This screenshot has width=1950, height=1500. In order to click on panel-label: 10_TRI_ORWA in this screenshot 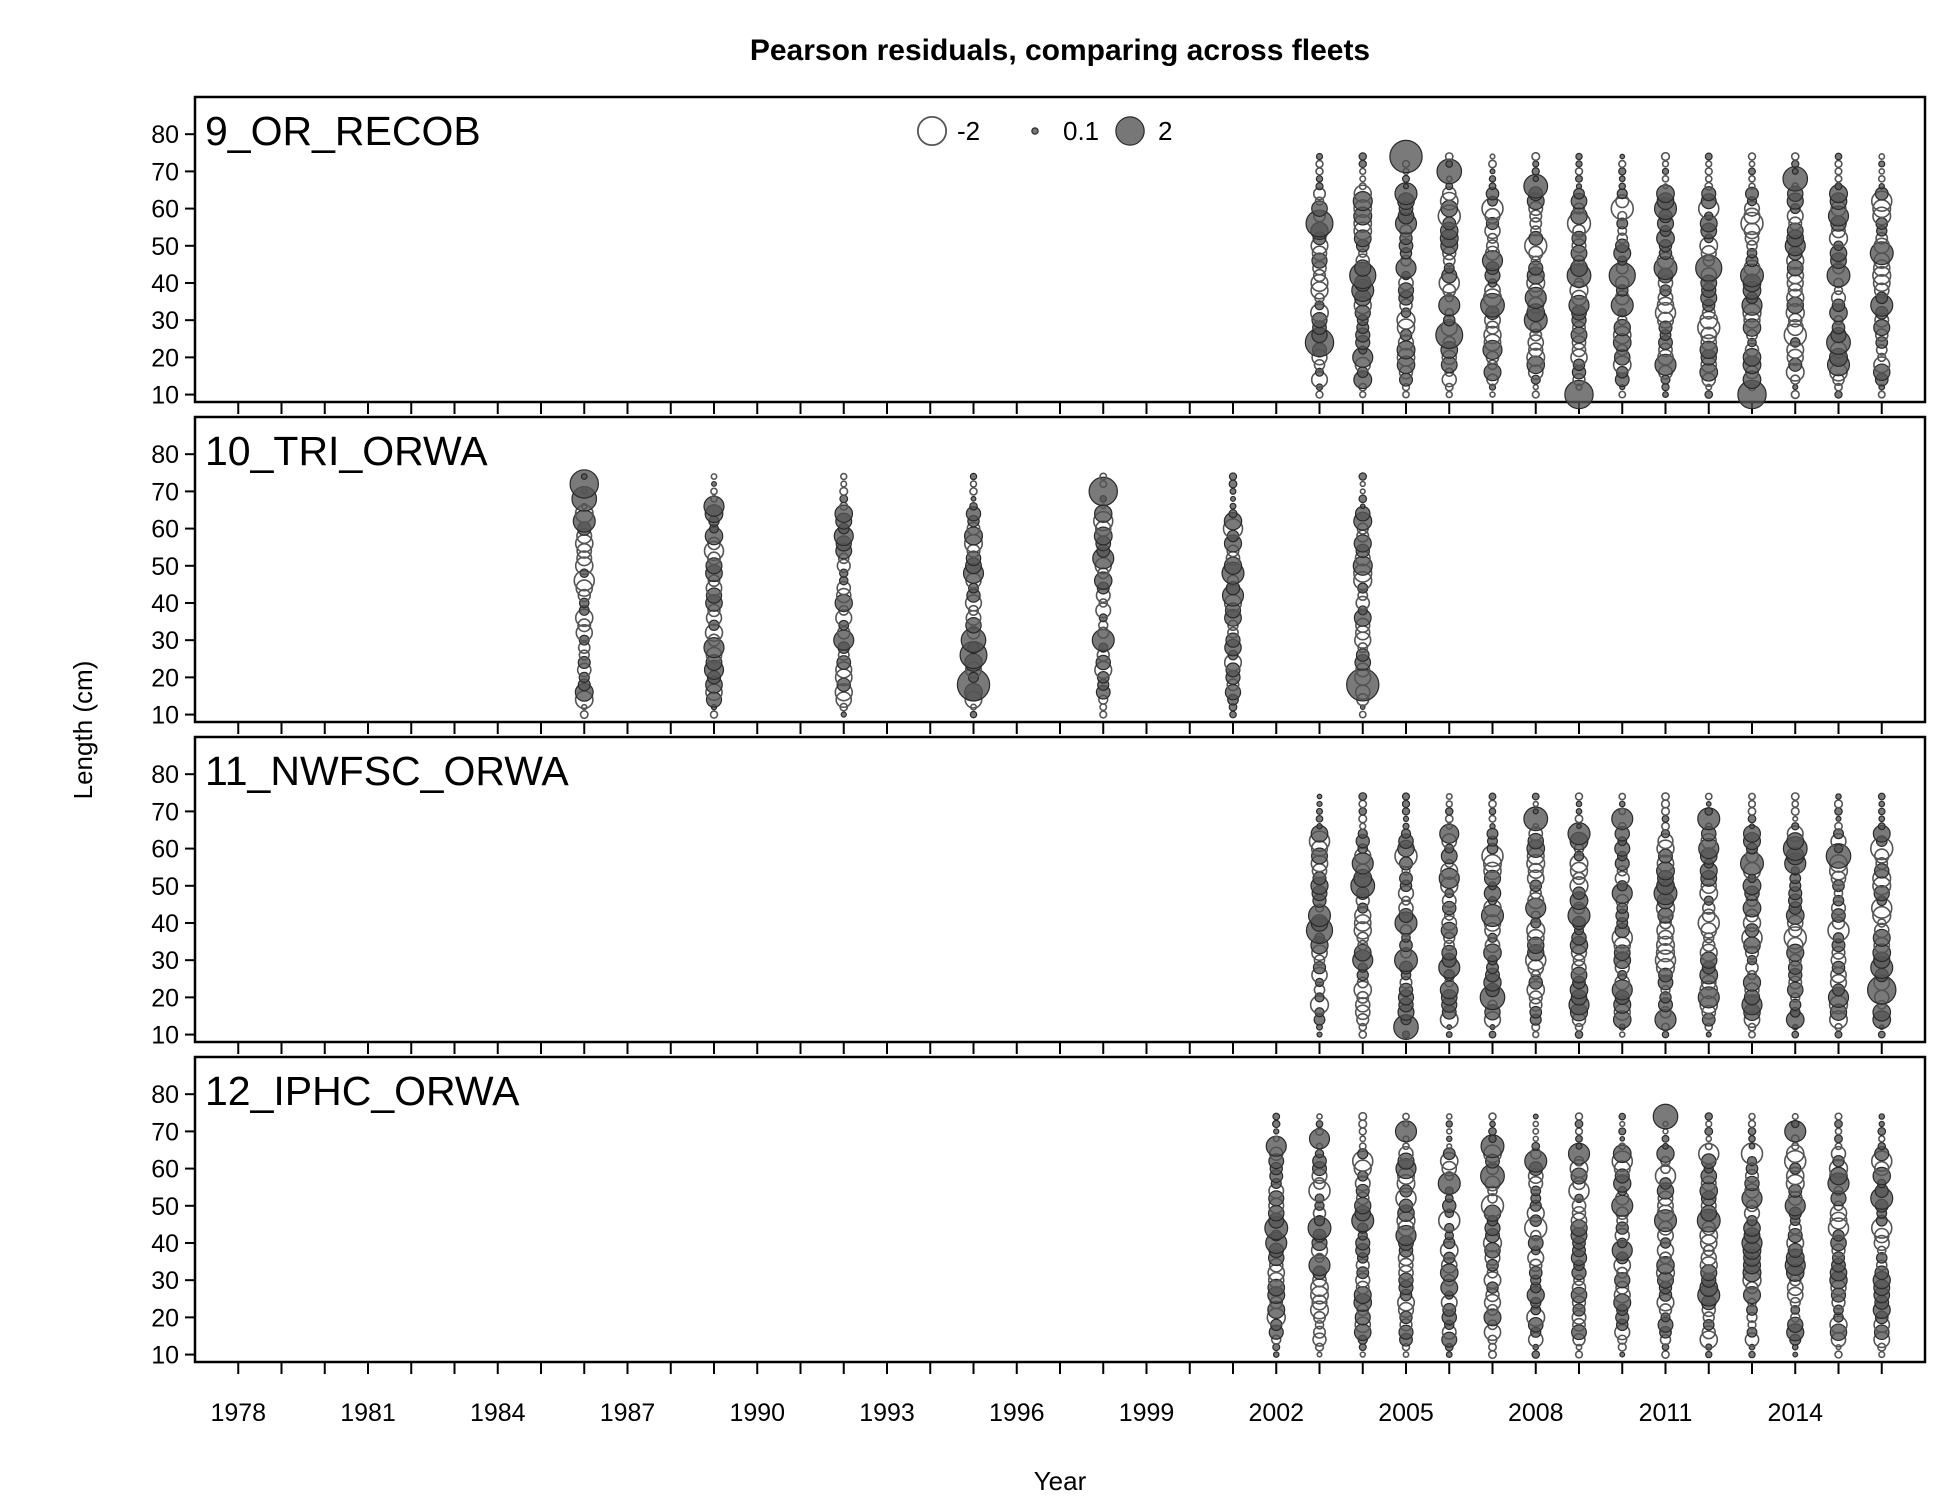, I will do `click(346, 451)`.